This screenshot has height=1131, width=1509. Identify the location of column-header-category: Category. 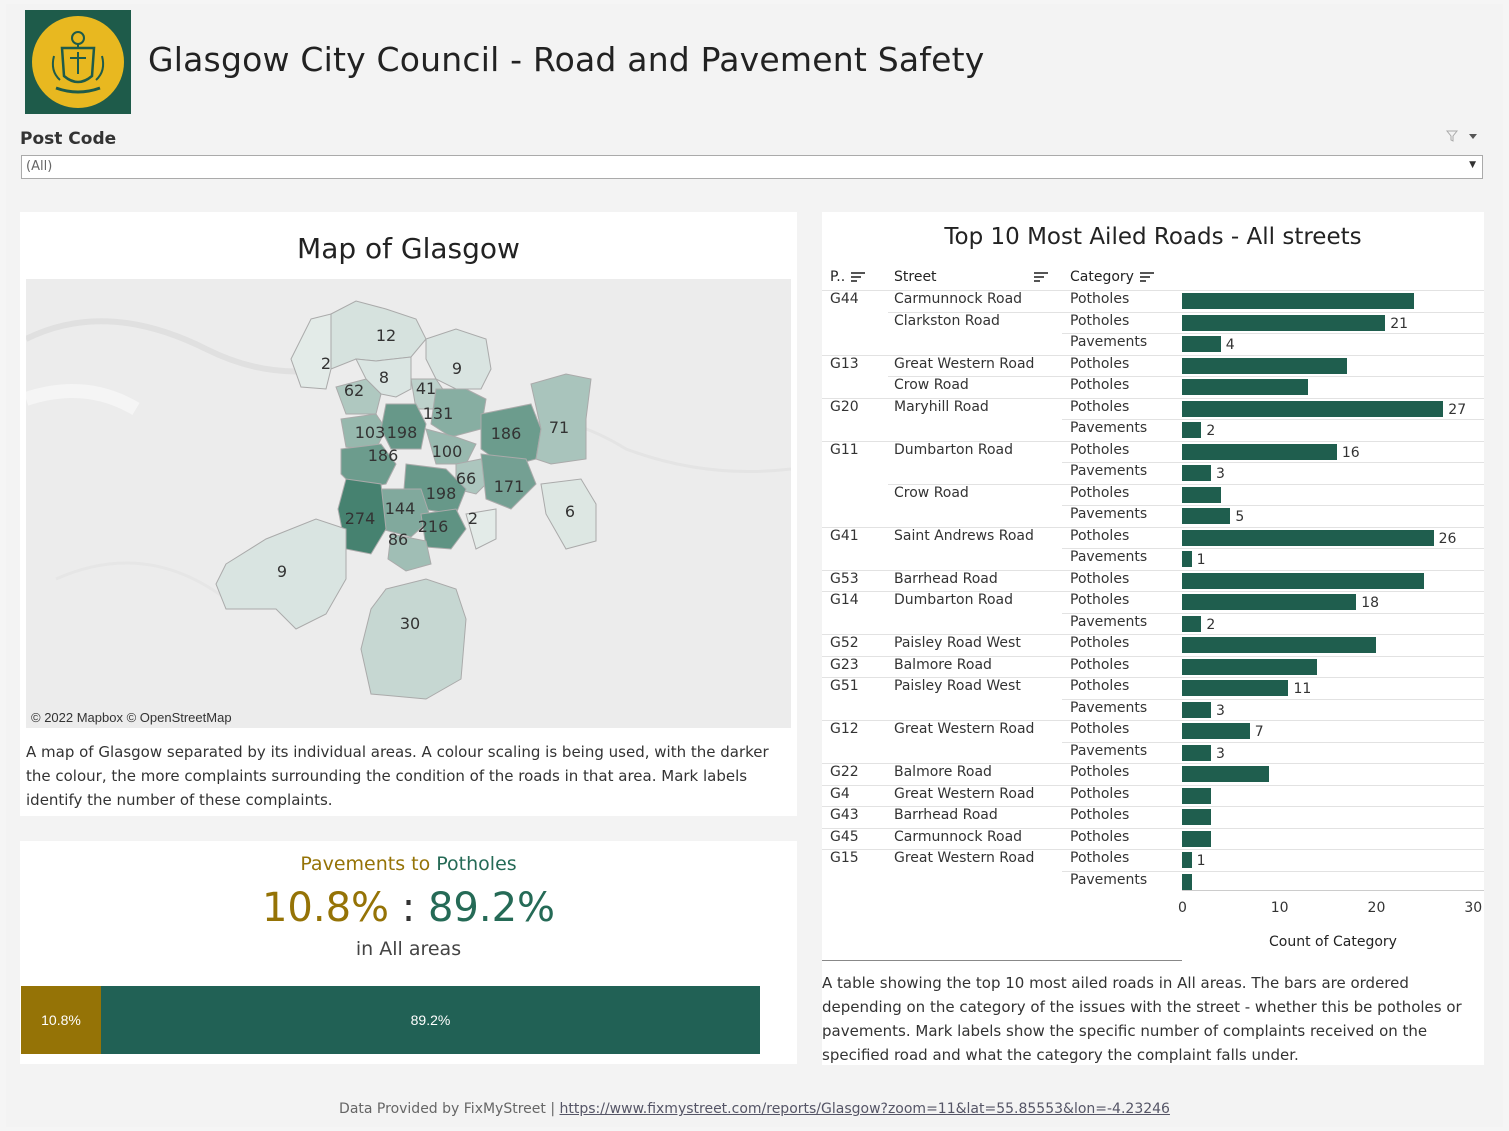
(1112, 277).